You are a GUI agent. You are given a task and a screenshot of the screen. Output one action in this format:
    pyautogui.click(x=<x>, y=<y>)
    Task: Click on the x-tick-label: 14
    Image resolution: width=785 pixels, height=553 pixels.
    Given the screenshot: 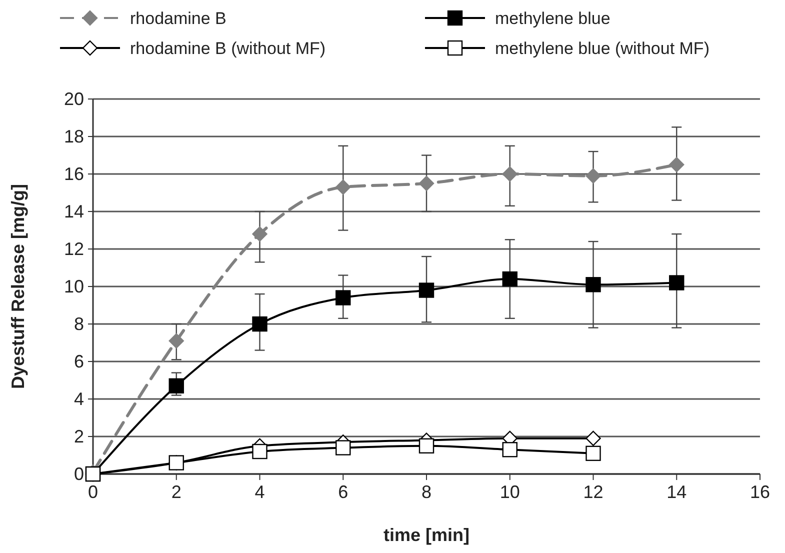 What is the action you would take?
    pyautogui.click(x=676, y=492)
    